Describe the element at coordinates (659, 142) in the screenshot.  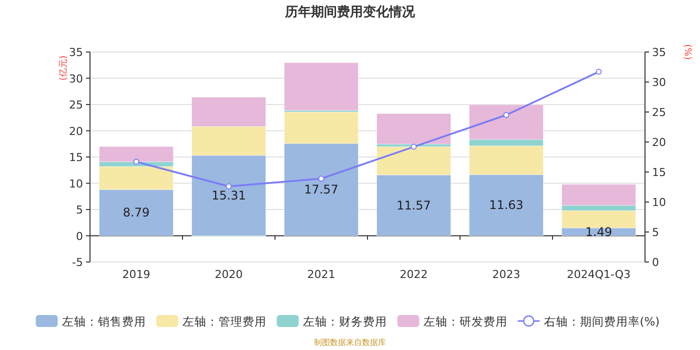
I see `y2-tick-label: 20` at that location.